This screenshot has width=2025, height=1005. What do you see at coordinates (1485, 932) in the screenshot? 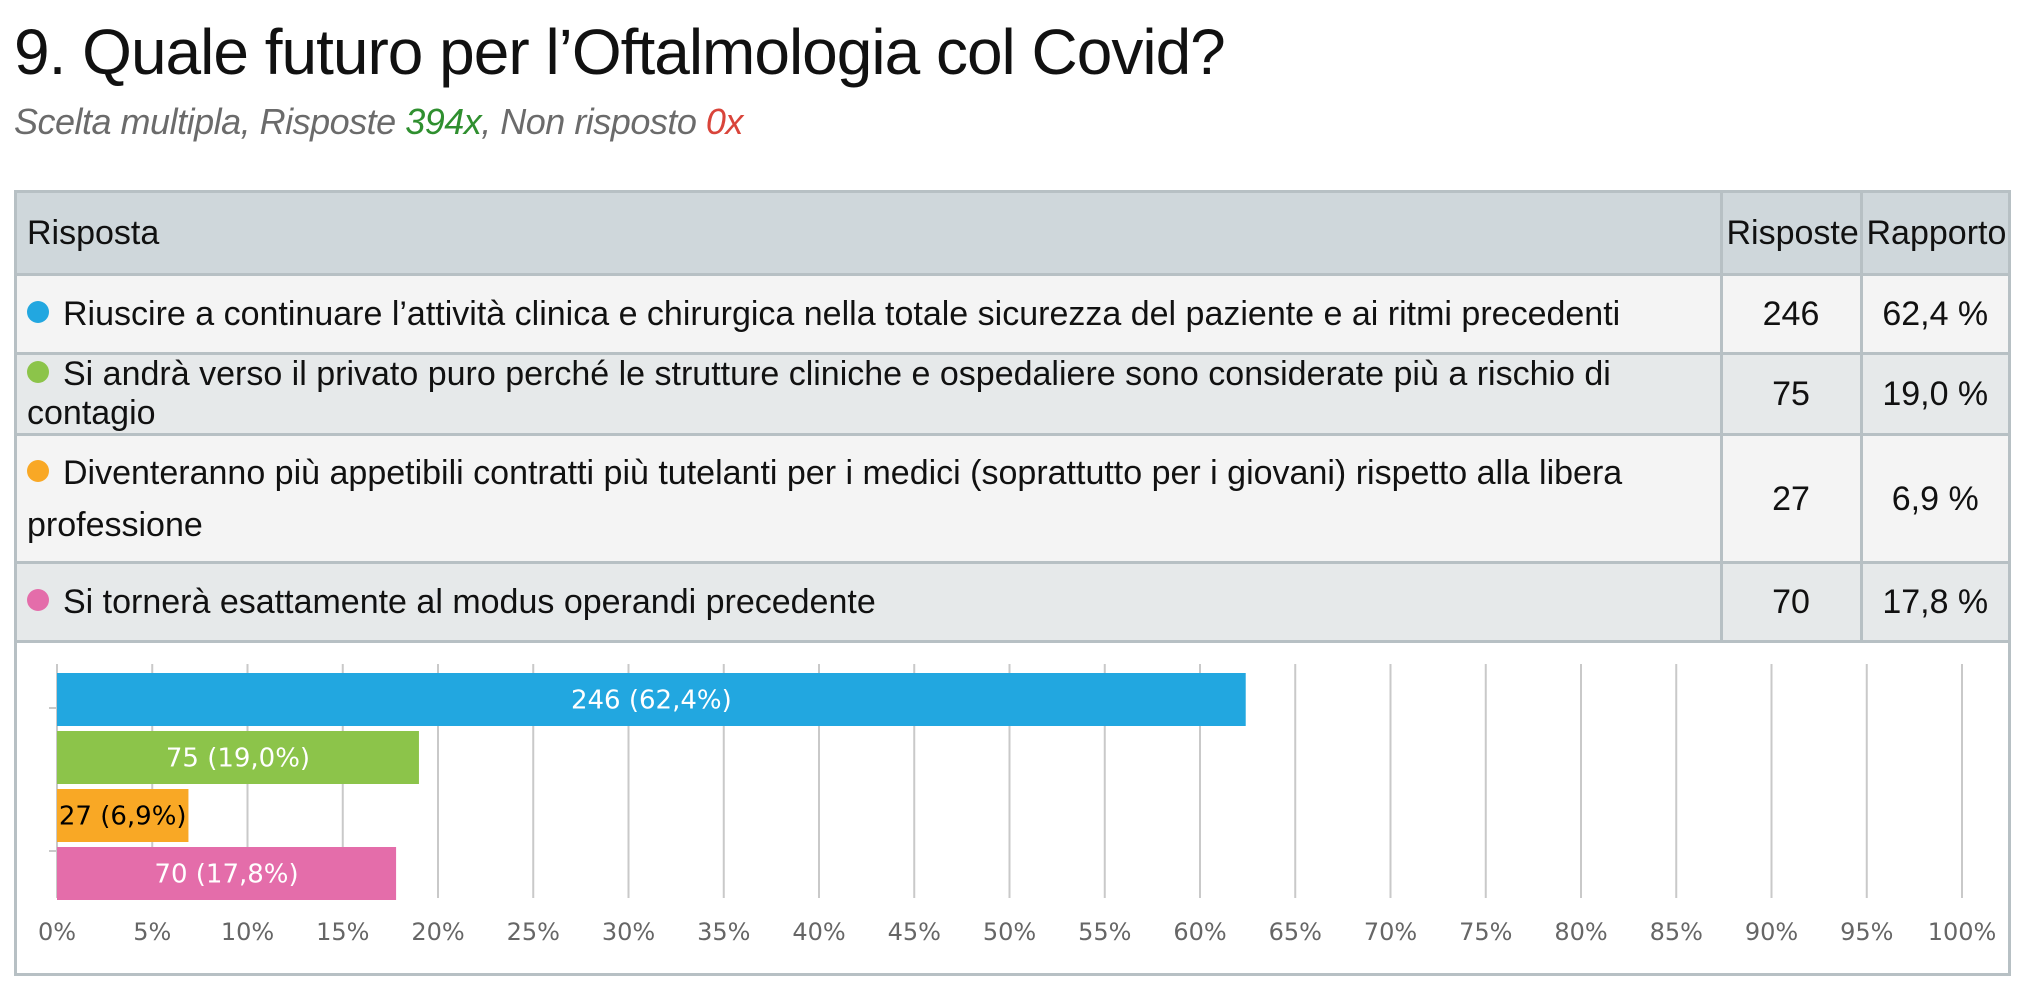
I see `x-tick-label: 75%` at bounding box center [1485, 932].